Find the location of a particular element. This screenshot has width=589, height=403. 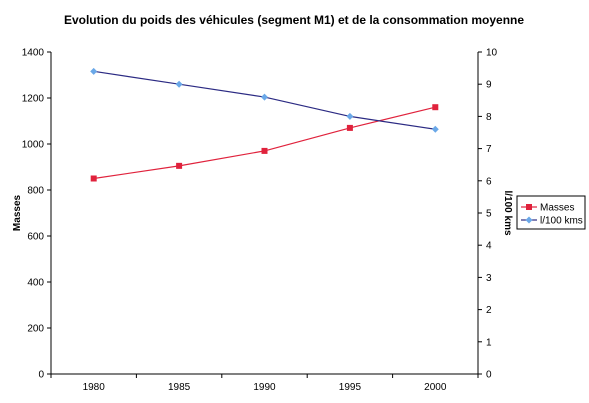

y-right-tick-label: 4 is located at coordinates (489, 246).